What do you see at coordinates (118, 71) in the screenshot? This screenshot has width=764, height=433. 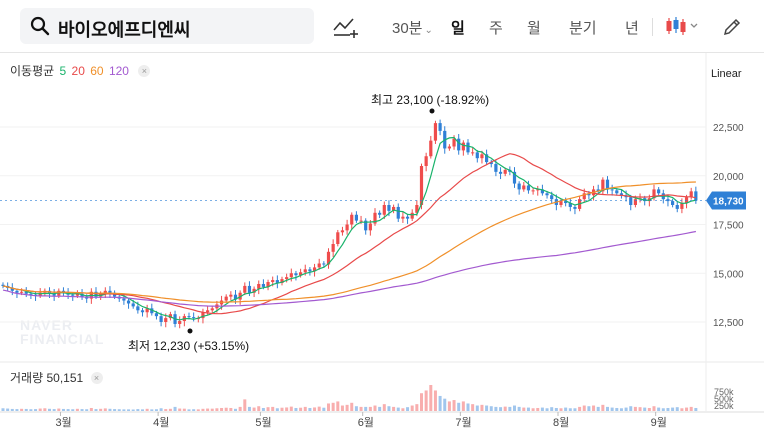 I see `ma-120-label: 120` at bounding box center [118, 71].